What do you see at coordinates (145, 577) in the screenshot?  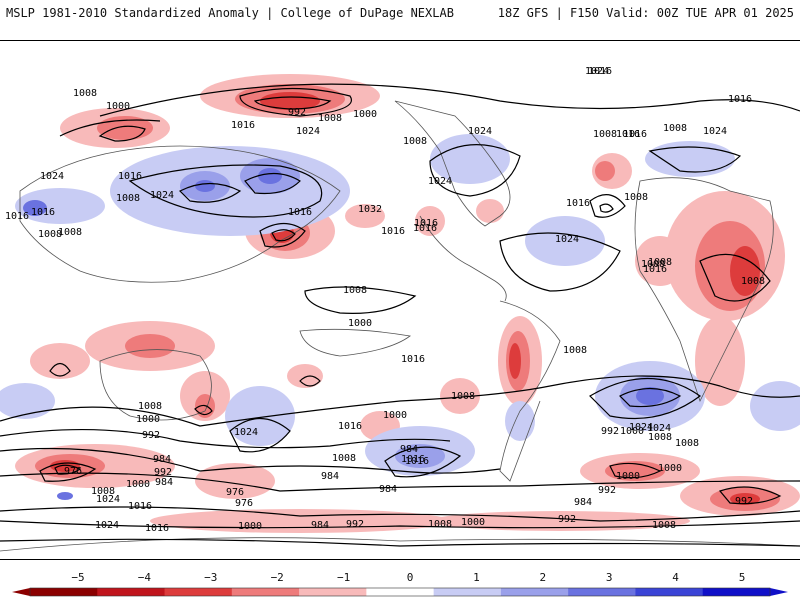 I see `colorbar-tick-label: −4` at bounding box center [145, 577].